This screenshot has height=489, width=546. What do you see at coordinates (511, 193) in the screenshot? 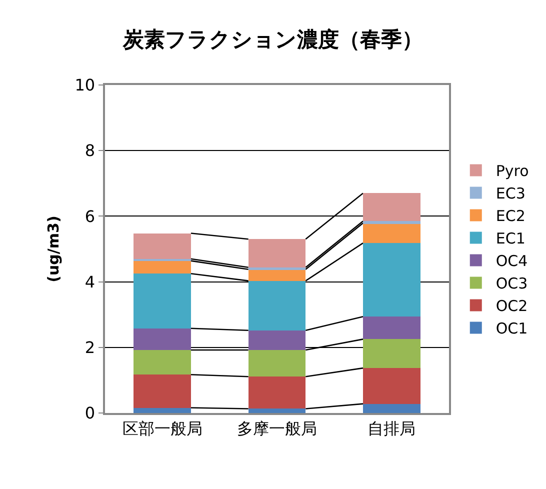
I see `legend-label: EC3` at bounding box center [511, 193].